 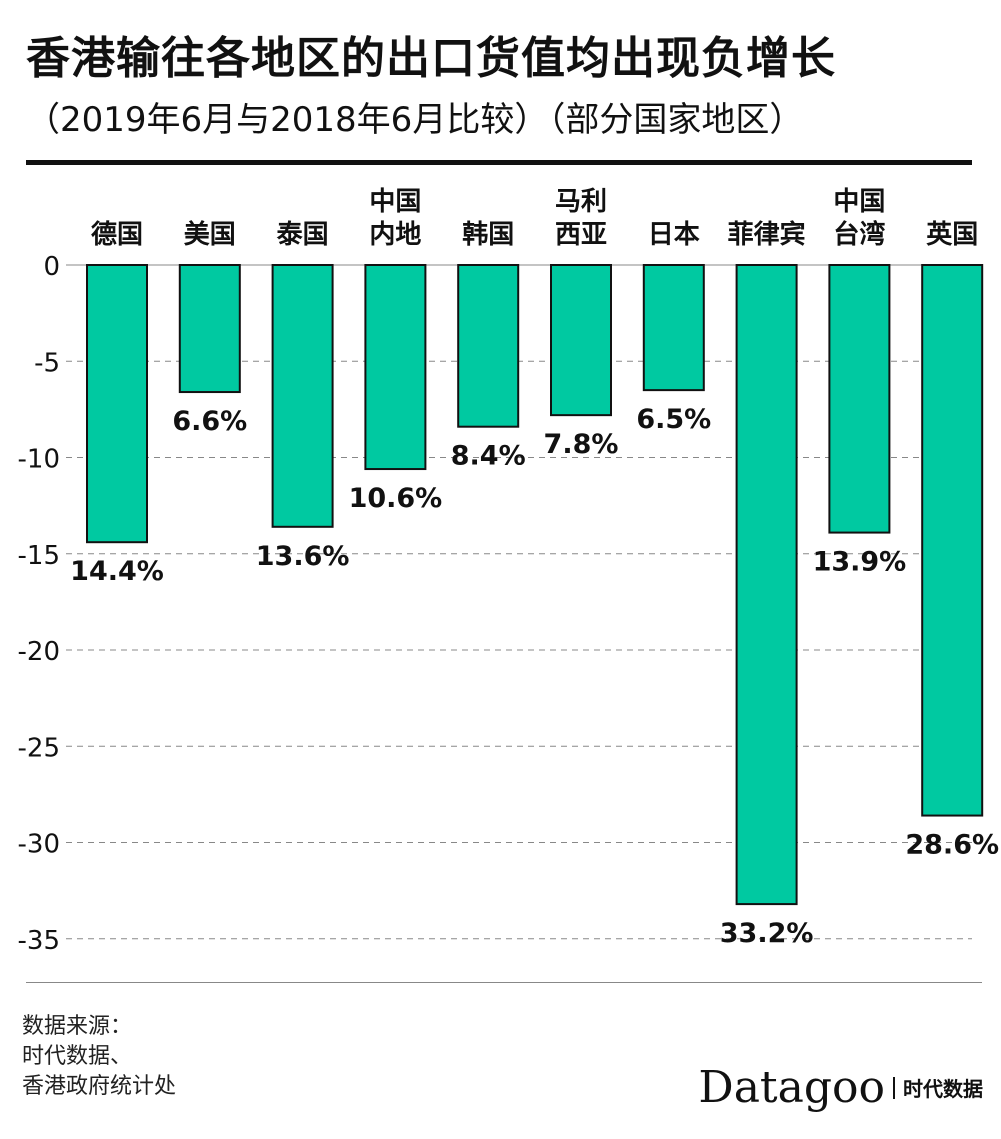 I want to click on brand-name: Datagoo, so click(x=791, y=1087).